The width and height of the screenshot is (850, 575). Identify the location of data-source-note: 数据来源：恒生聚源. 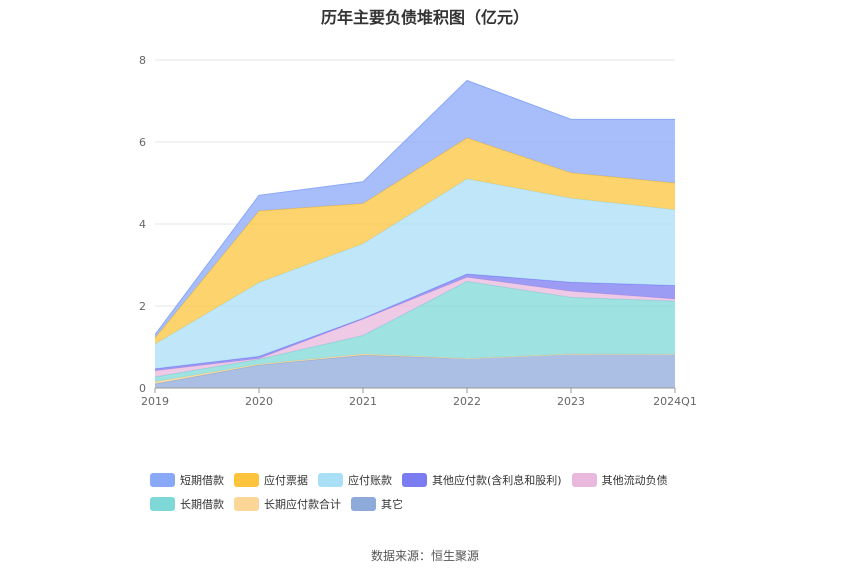
(424, 556).